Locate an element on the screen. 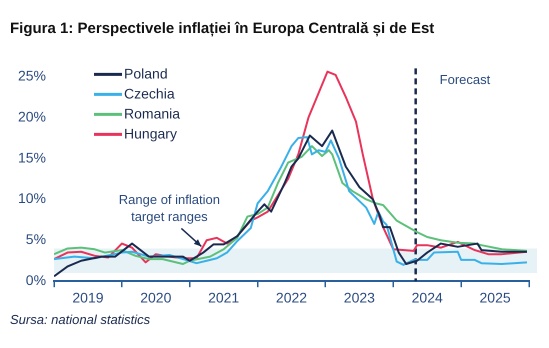 The height and width of the screenshot is (348, 549). x-tick-label: 2022 is located at coordinates (292, 297).